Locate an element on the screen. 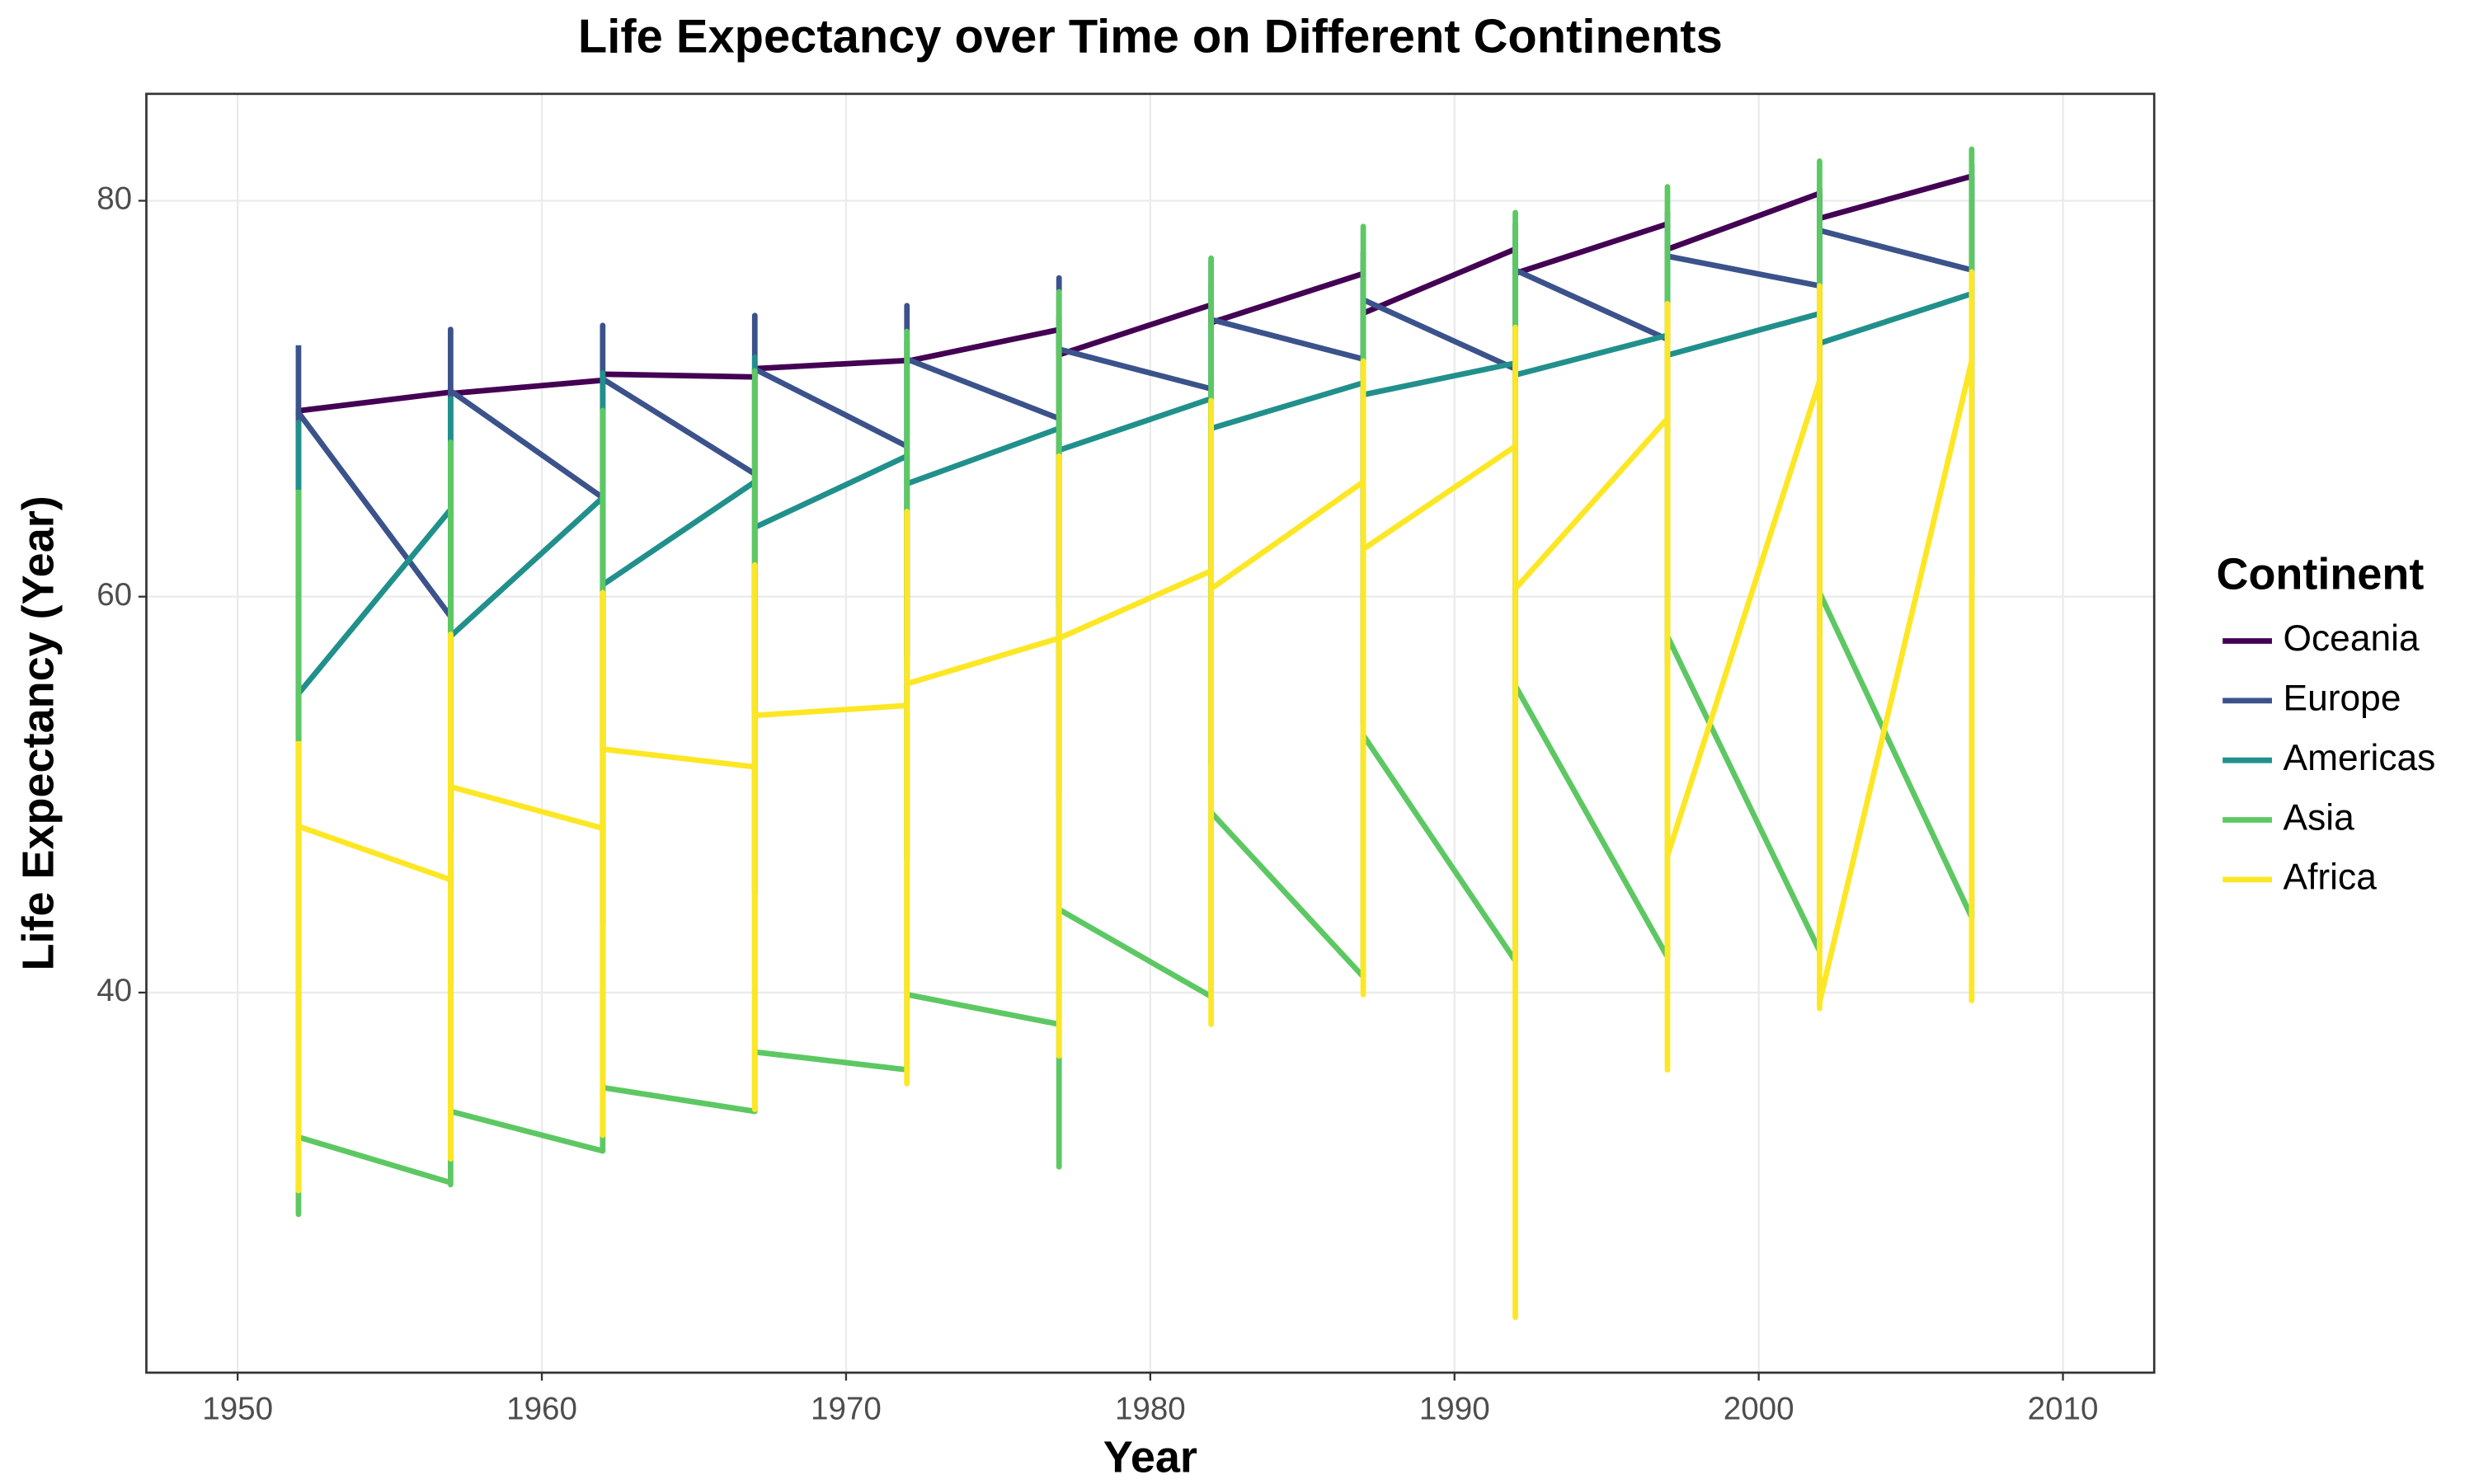 The height and width of the screenshot is (1484, 2474). x-tick-label: 1990 is located at coordinates (1454, 1408).